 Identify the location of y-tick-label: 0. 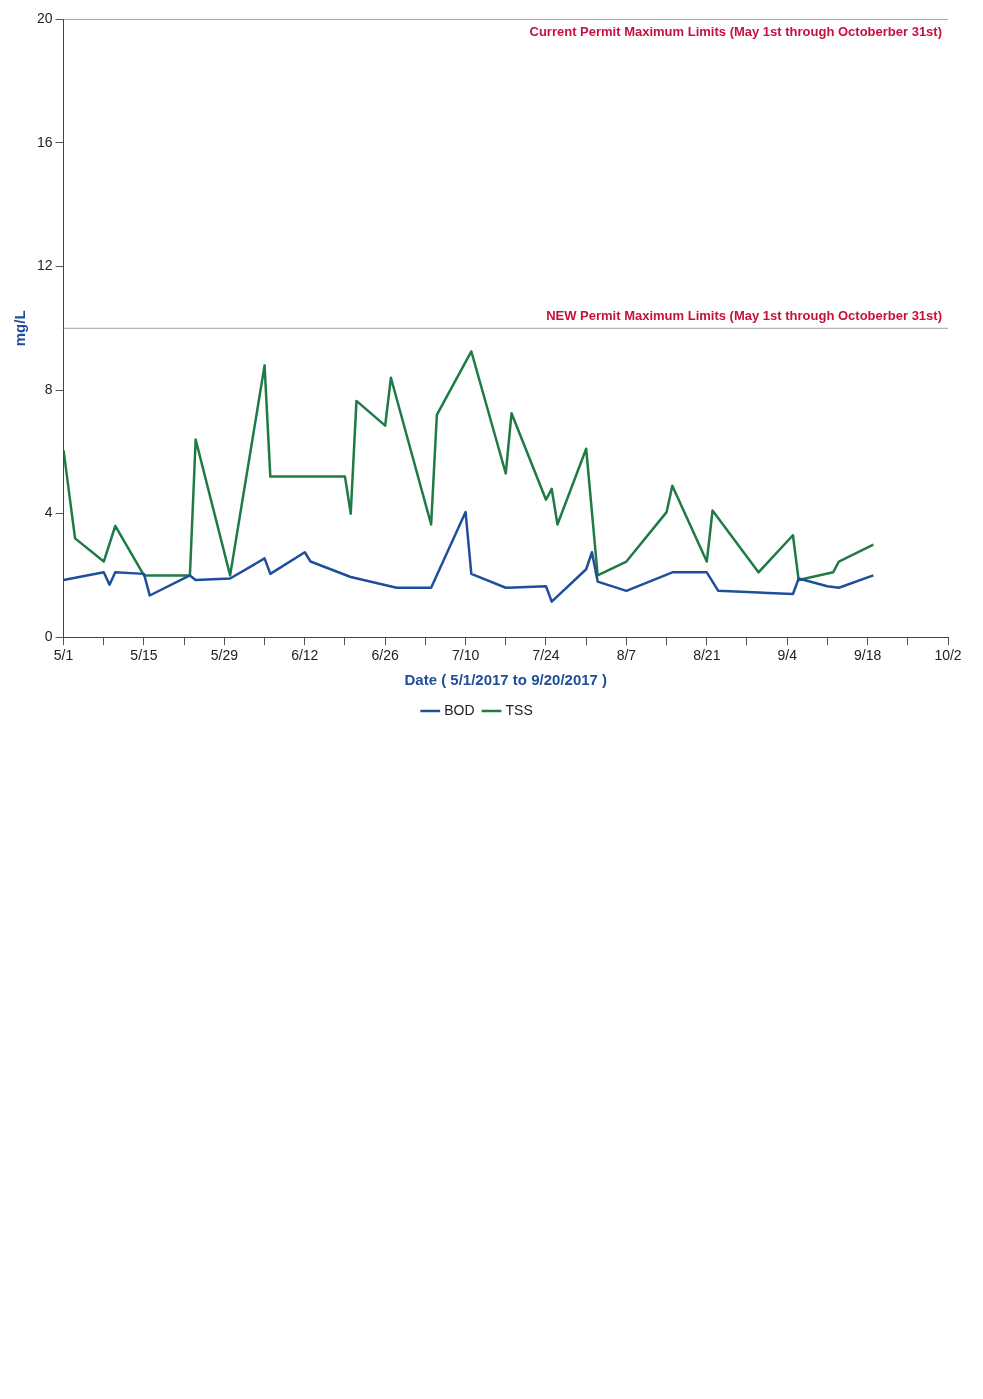
(48, 636).